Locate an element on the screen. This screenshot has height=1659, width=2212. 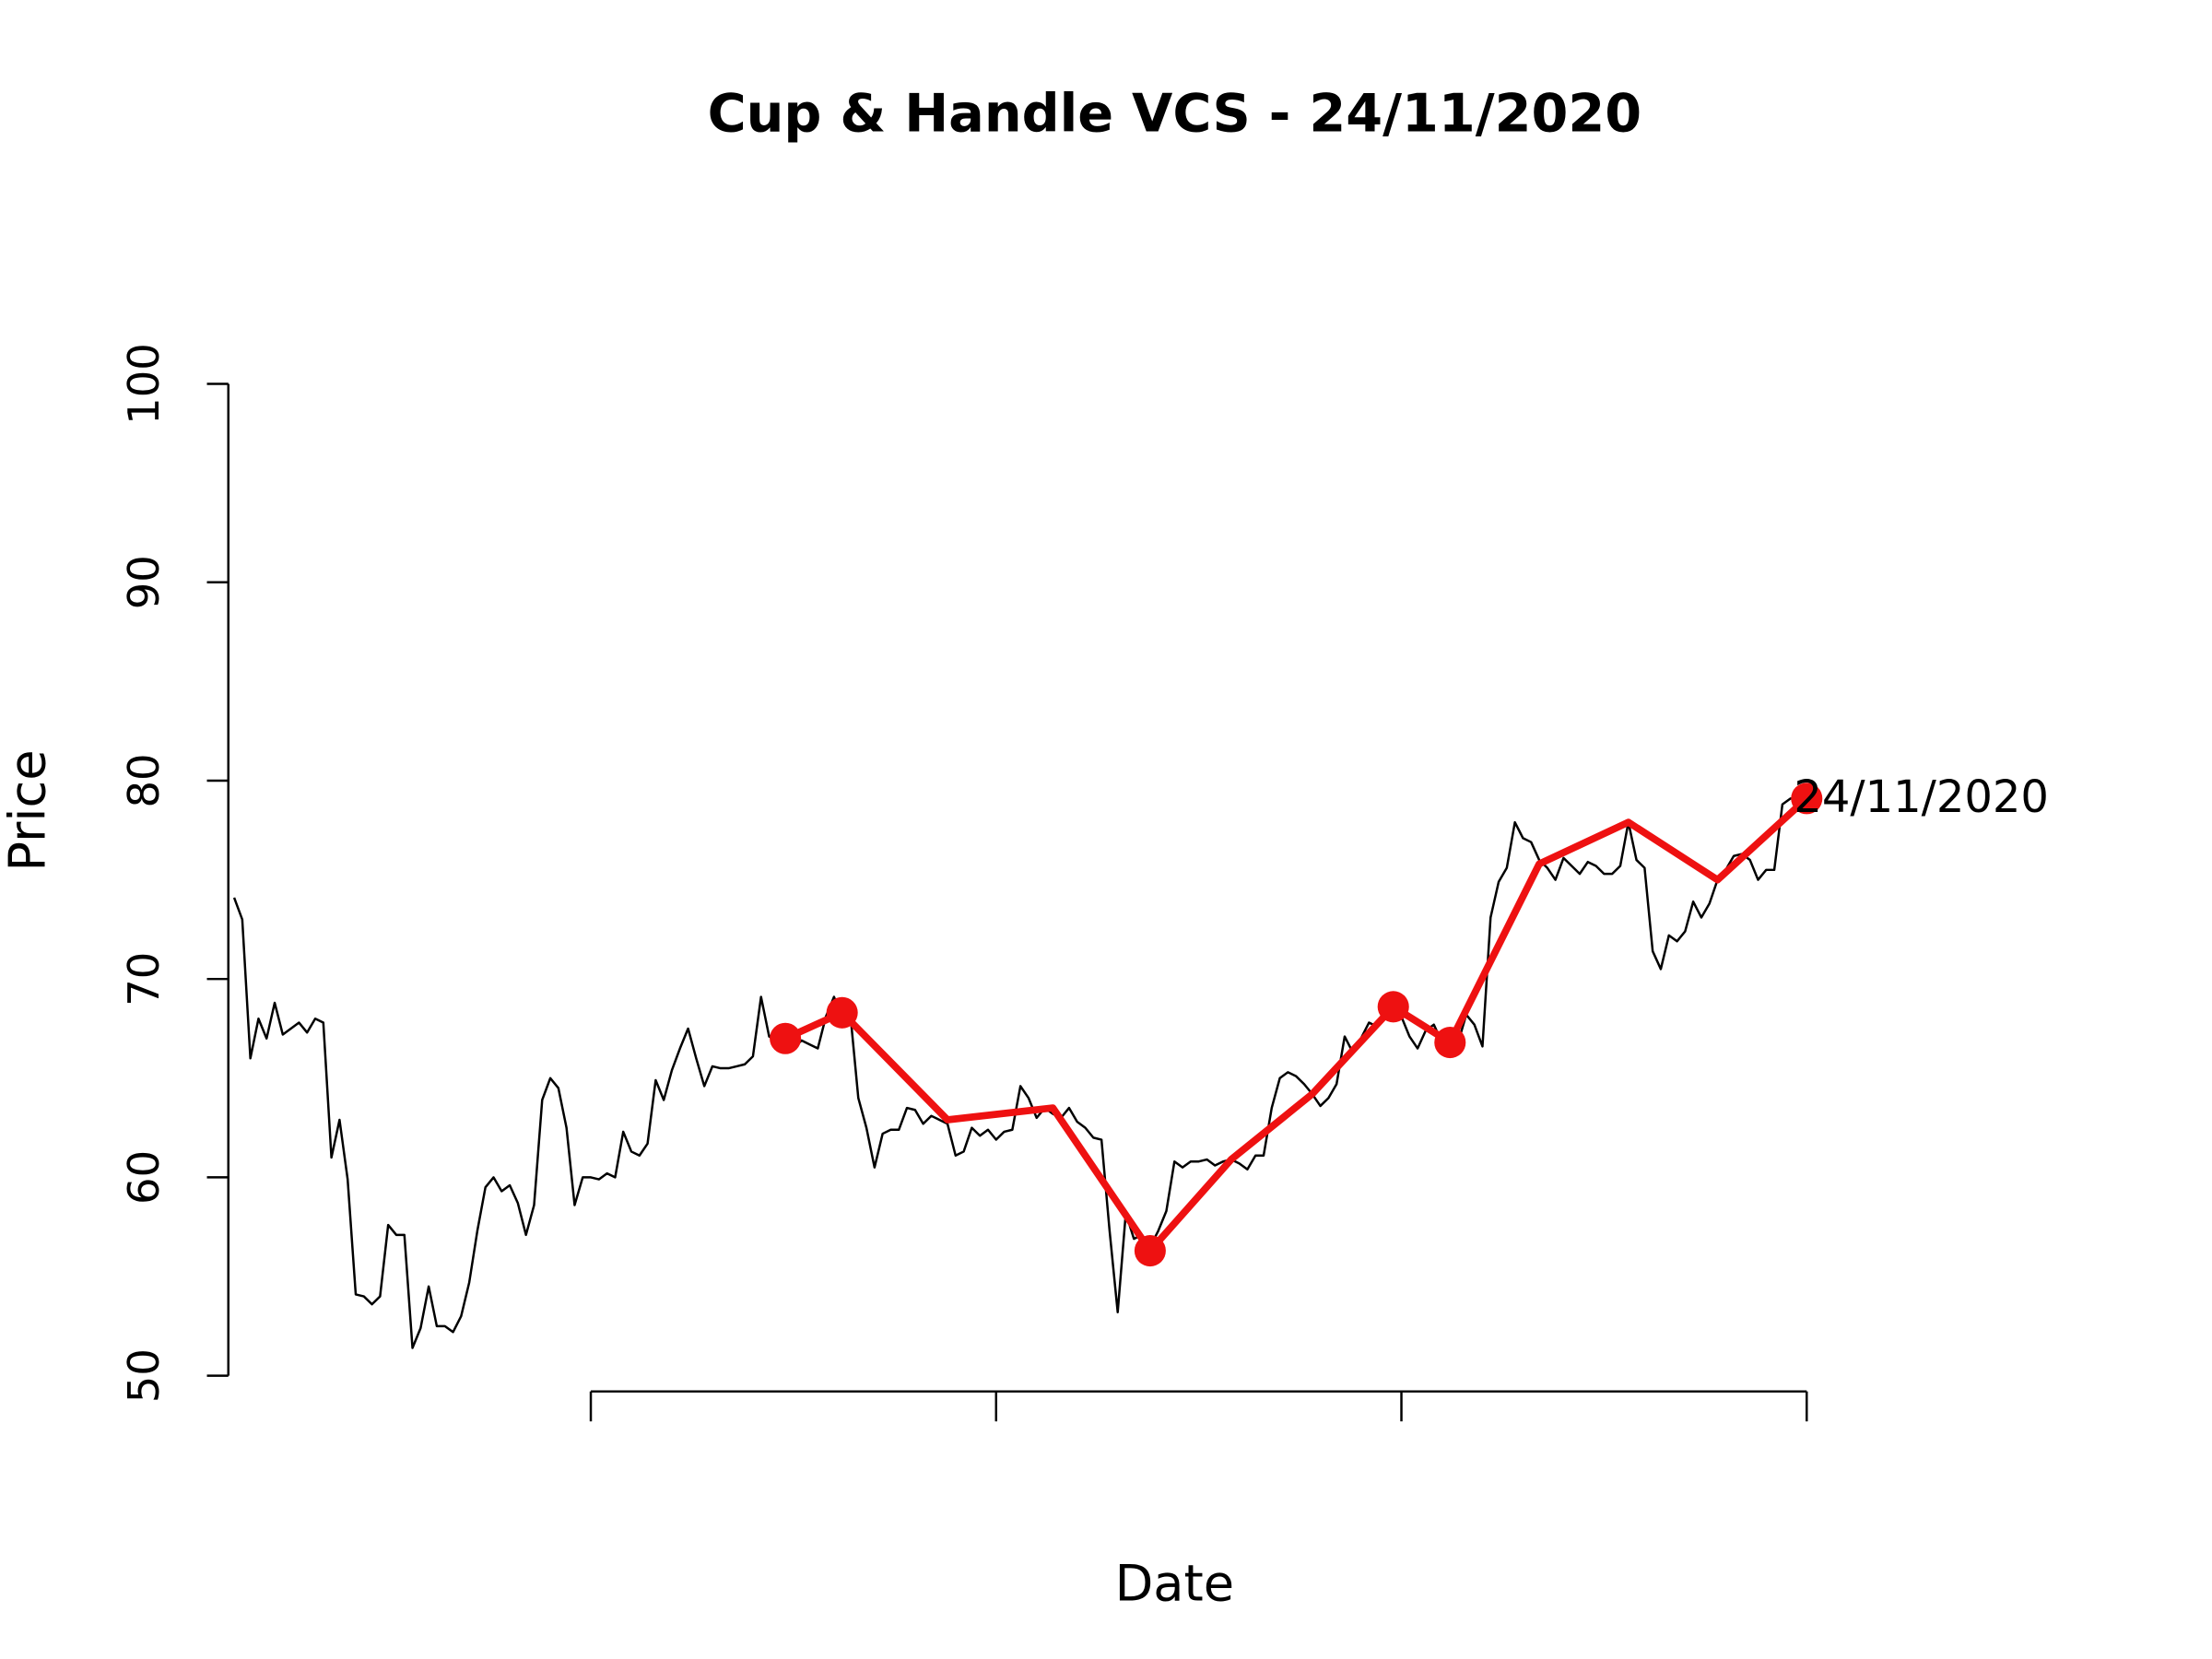
chart-title: Cup & Handle VCS - 24/11/2020 is located at coordinates (1175, 114).